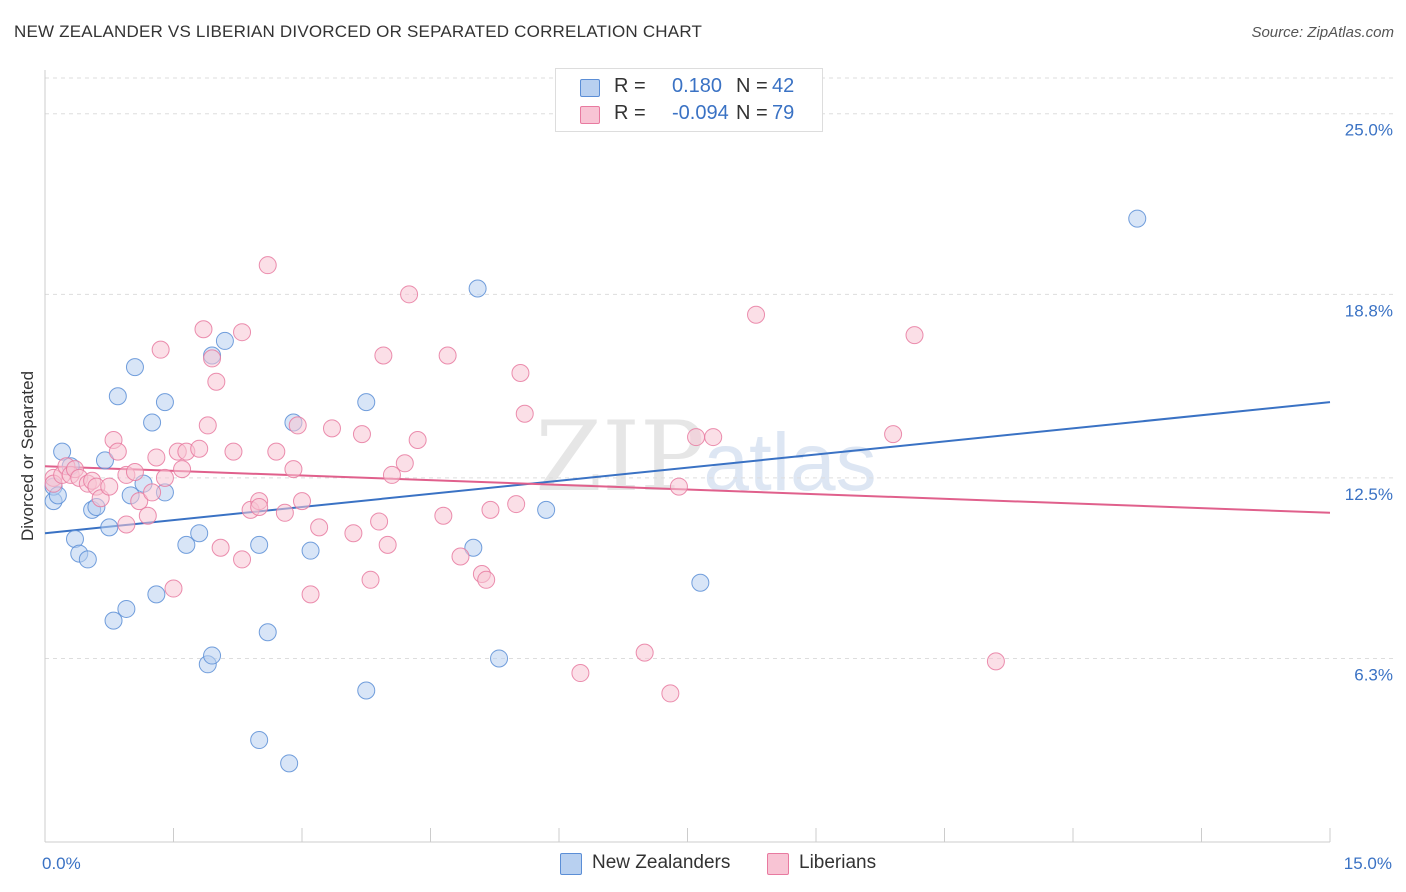 Image resolution: width=1406 pixels, height=892 pixels. I want to click on y-tick-label: 18.8%, so click(1369, 310).